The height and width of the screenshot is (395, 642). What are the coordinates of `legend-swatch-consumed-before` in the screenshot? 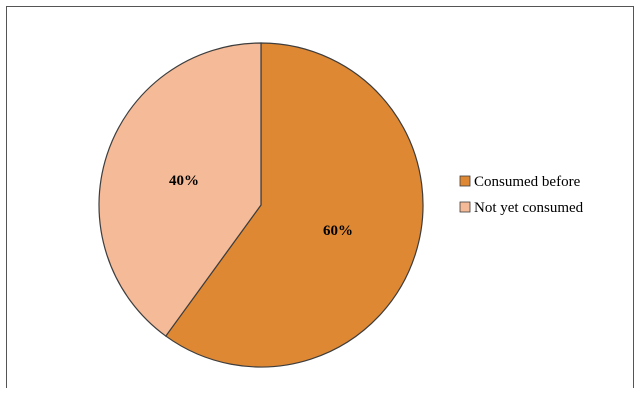 It's located at (465, 181).